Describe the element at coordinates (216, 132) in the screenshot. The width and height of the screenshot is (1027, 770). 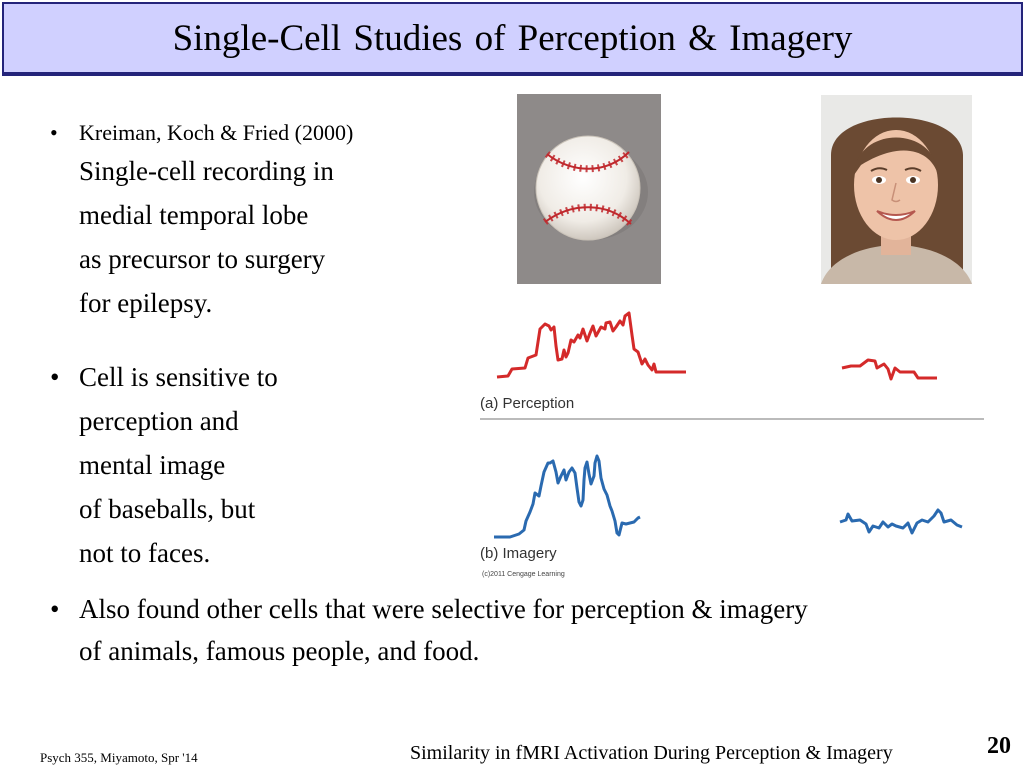
I see `citation-text: Kreiman, Koch & Fried (2000)` at that location.